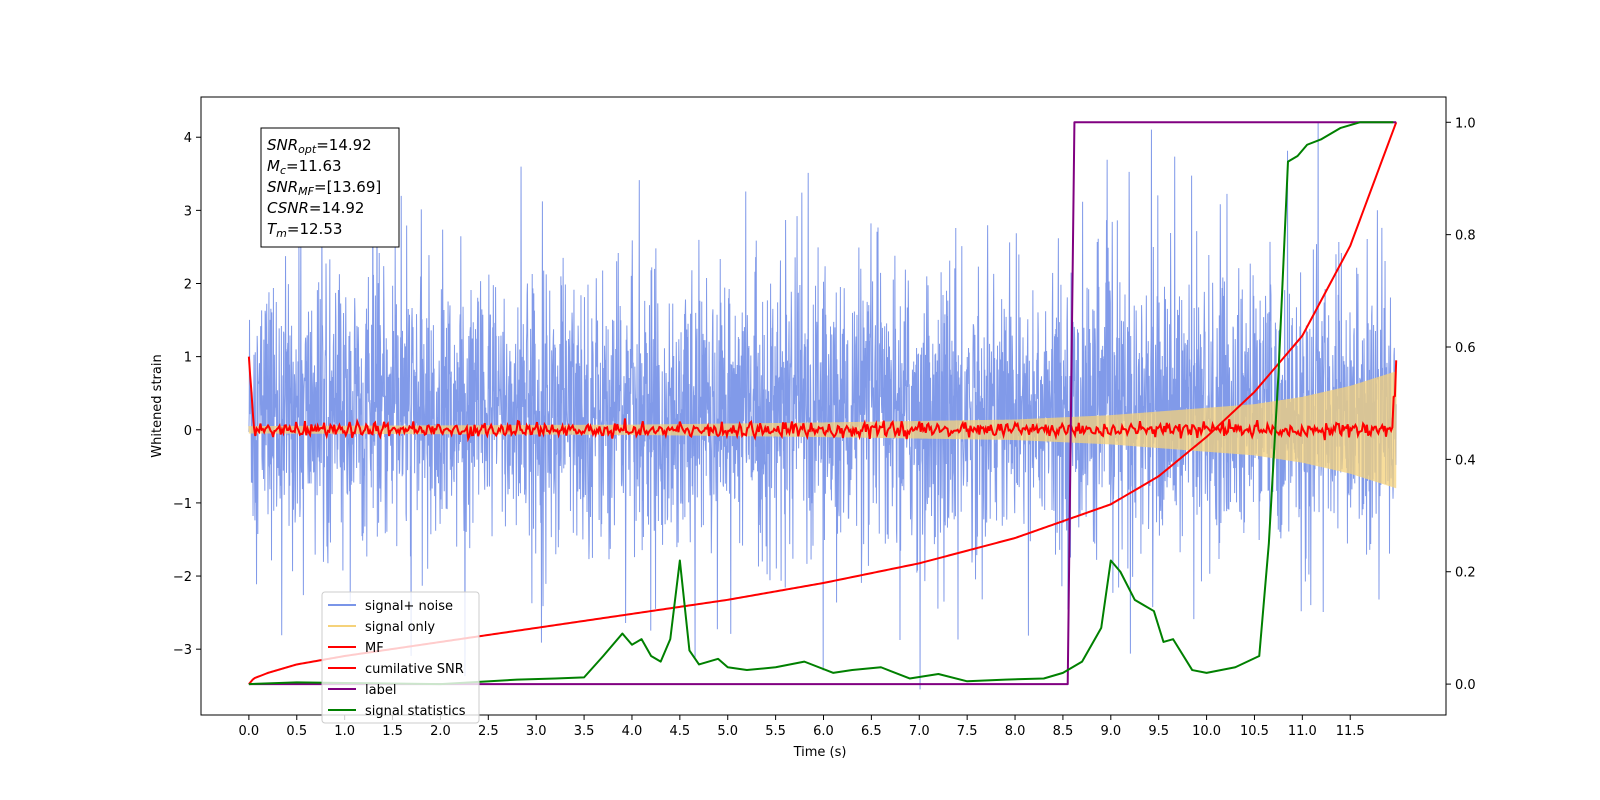 This screenshot has height=800, width=1600. Describe the element at coordinates (324, 188) in the screenshot. I see `annotation-line-snr-mf: SNRMF=[13.69]` at that location.